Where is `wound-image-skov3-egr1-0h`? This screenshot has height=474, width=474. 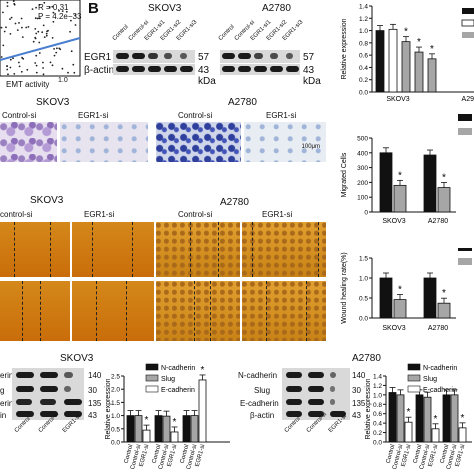 wound-image-skov3-egr1-0h is located at coordinates (113, 249).